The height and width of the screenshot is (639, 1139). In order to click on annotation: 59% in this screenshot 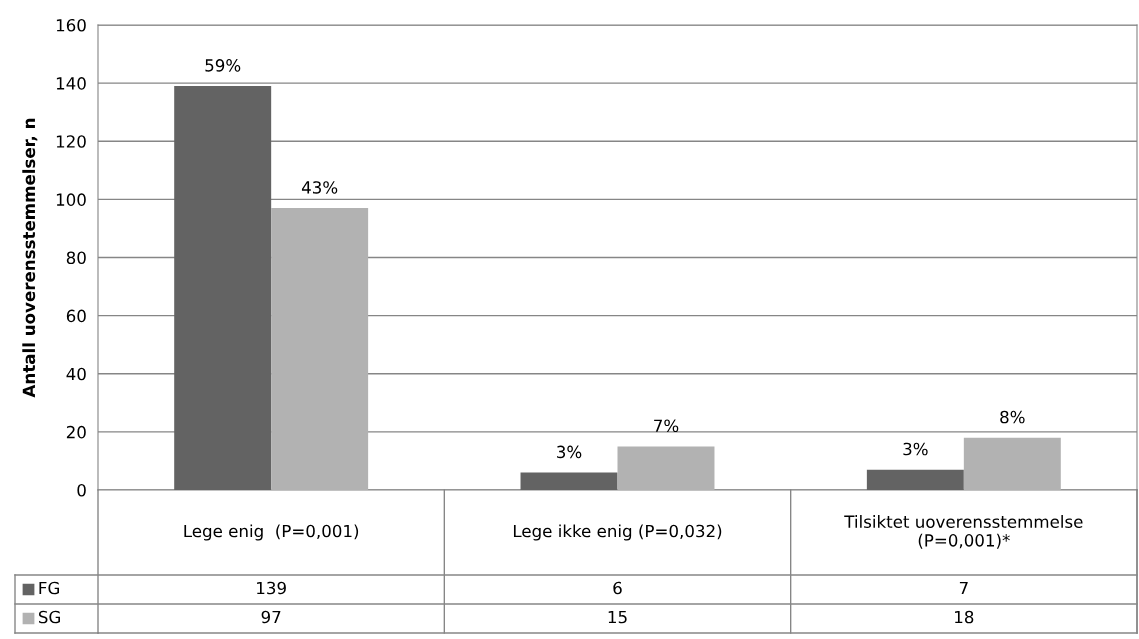, I will do `click(223, 65)`.